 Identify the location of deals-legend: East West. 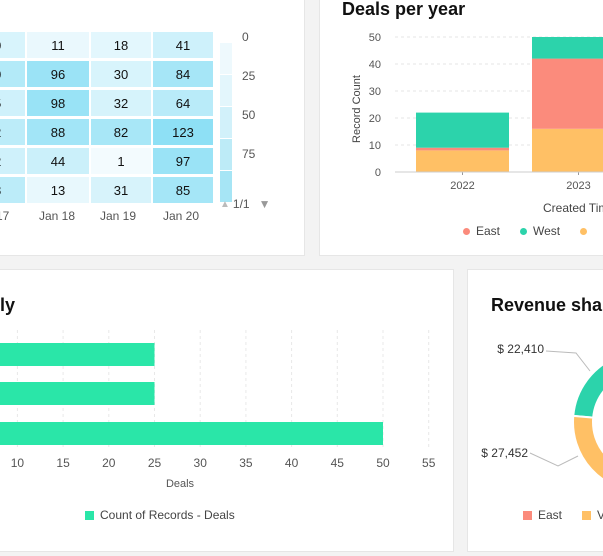
(525, 231).